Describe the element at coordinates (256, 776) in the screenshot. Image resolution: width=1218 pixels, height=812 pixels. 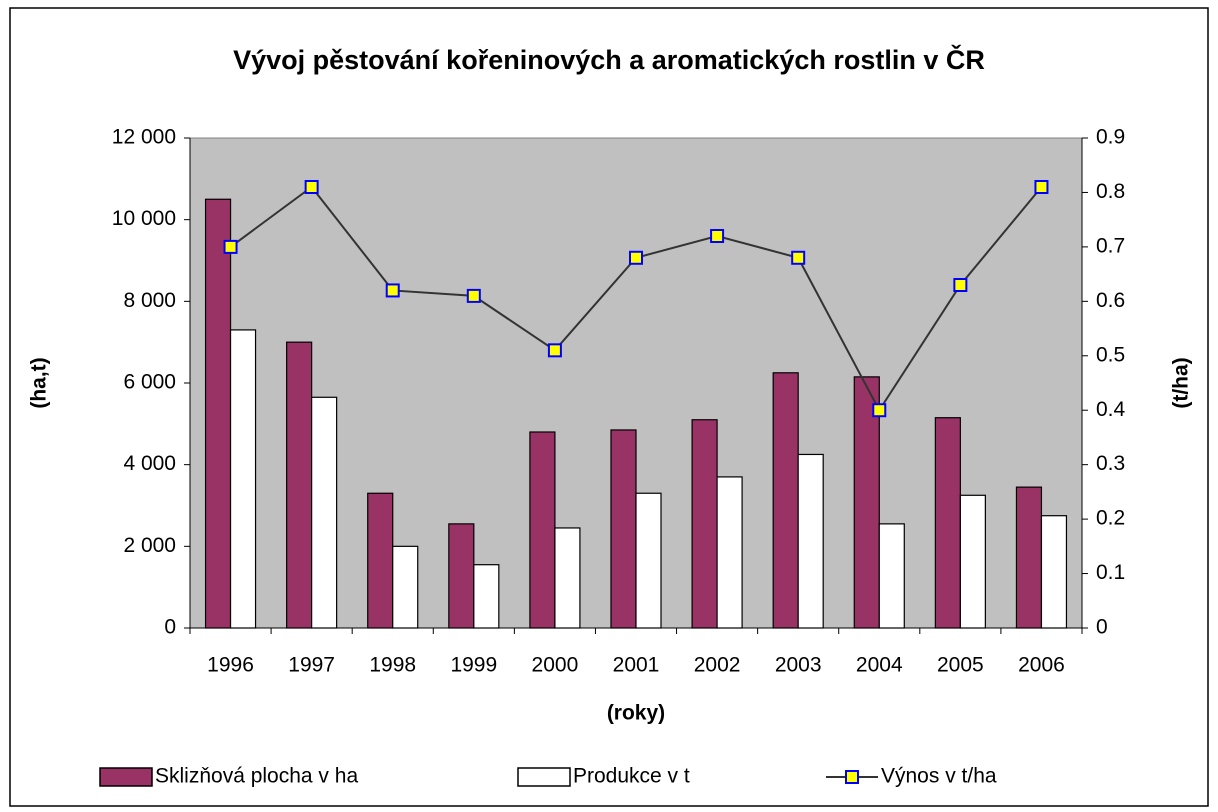
I see `legend-label: Sklizňová plocha v ha` at that location.